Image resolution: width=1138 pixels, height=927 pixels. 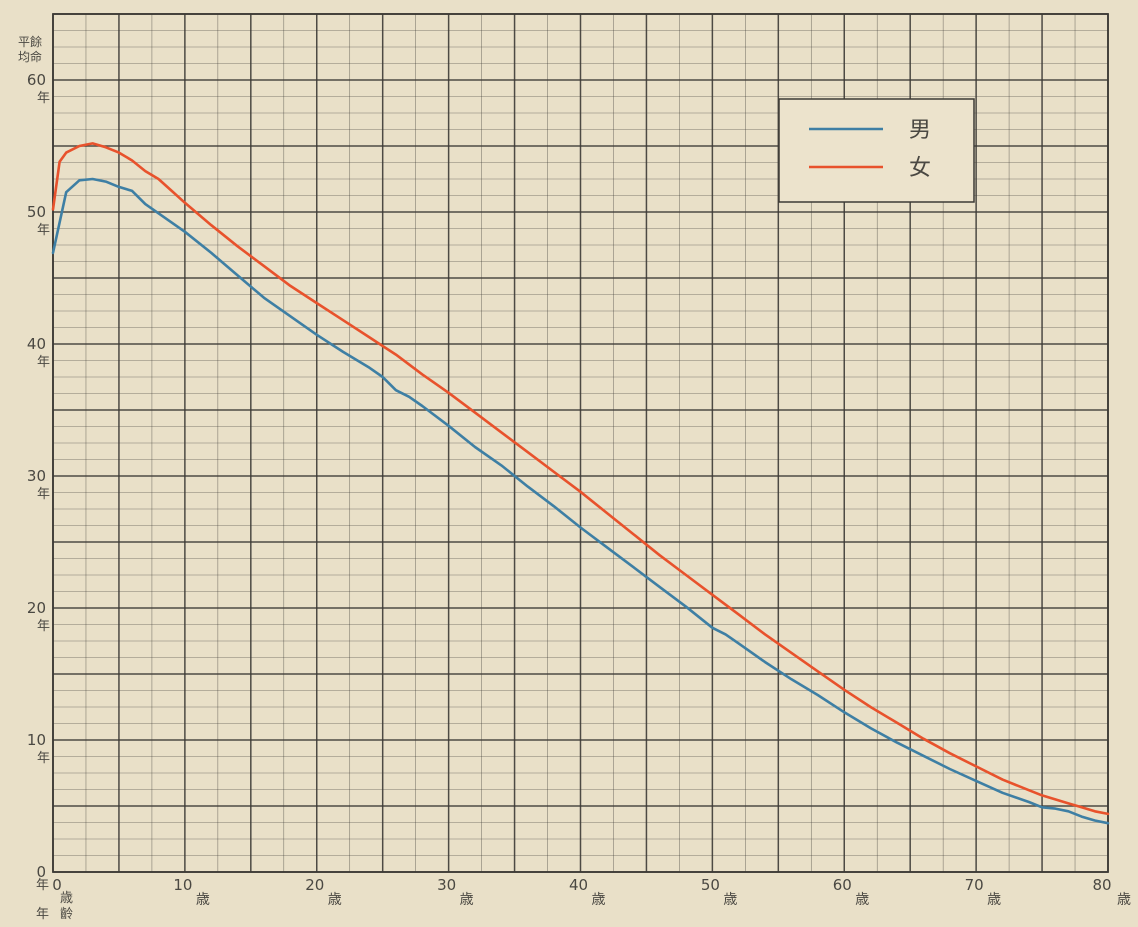 I want to click on x-tick-label: 40, so click(x=578, y=885).